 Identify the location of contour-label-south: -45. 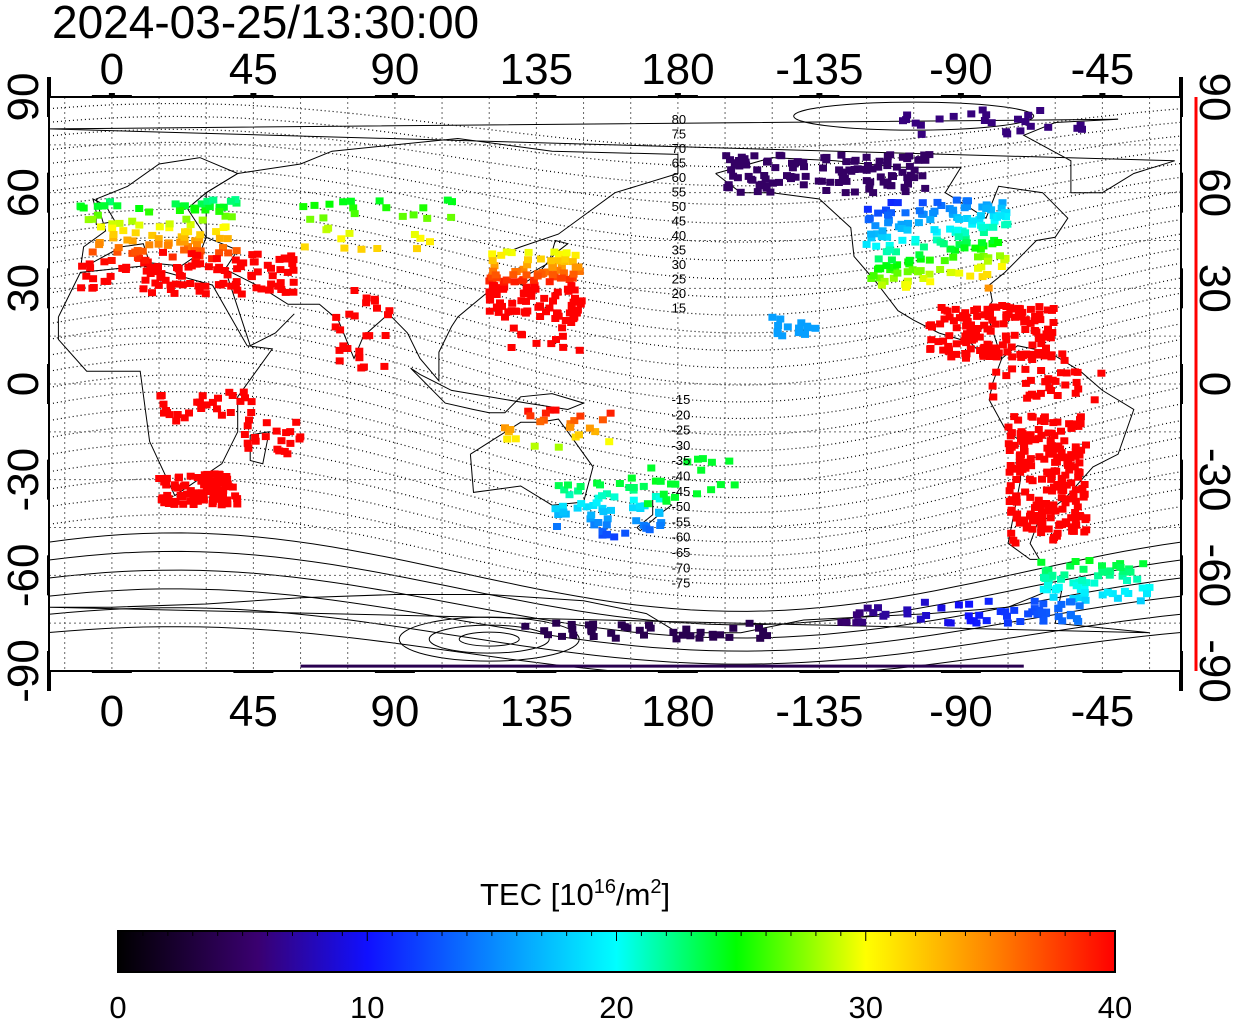
(681, 491).